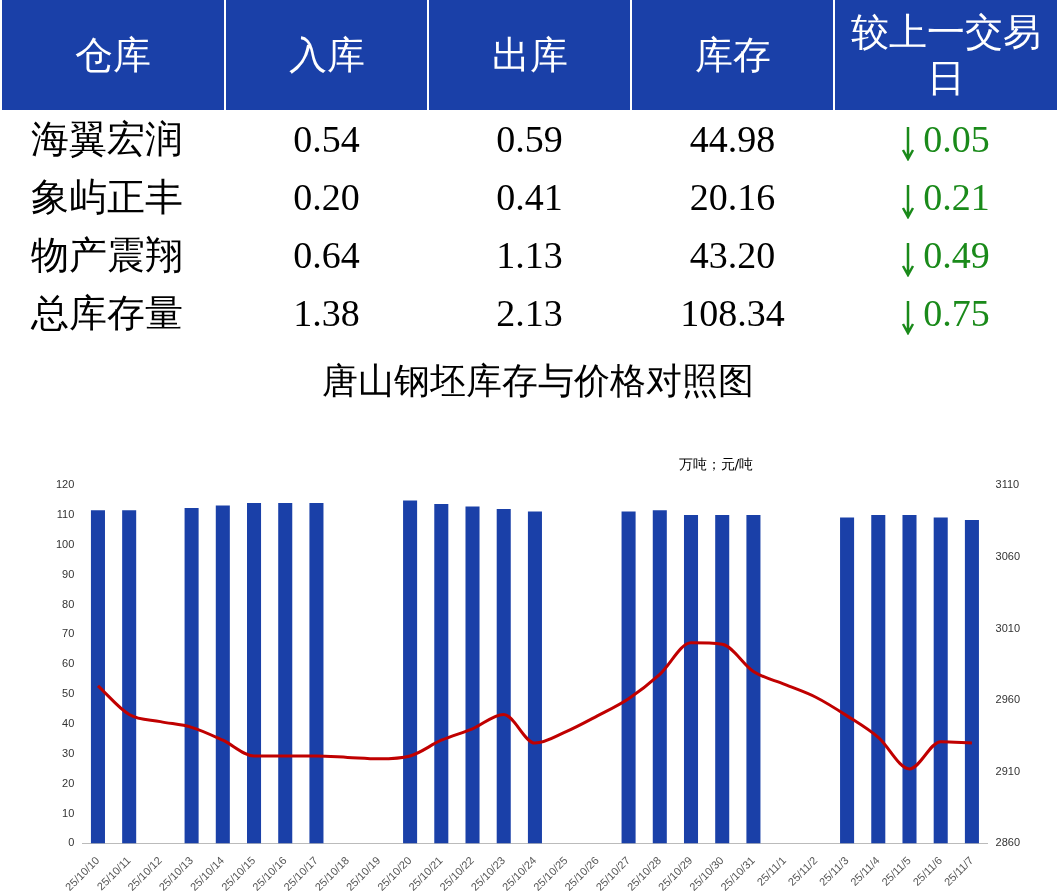  What do you see at coordinates (538, 381) in the screenshot?
I see `chart-title: 唐山钢坯库存与价格对照图` at bounding box center [538, 381].